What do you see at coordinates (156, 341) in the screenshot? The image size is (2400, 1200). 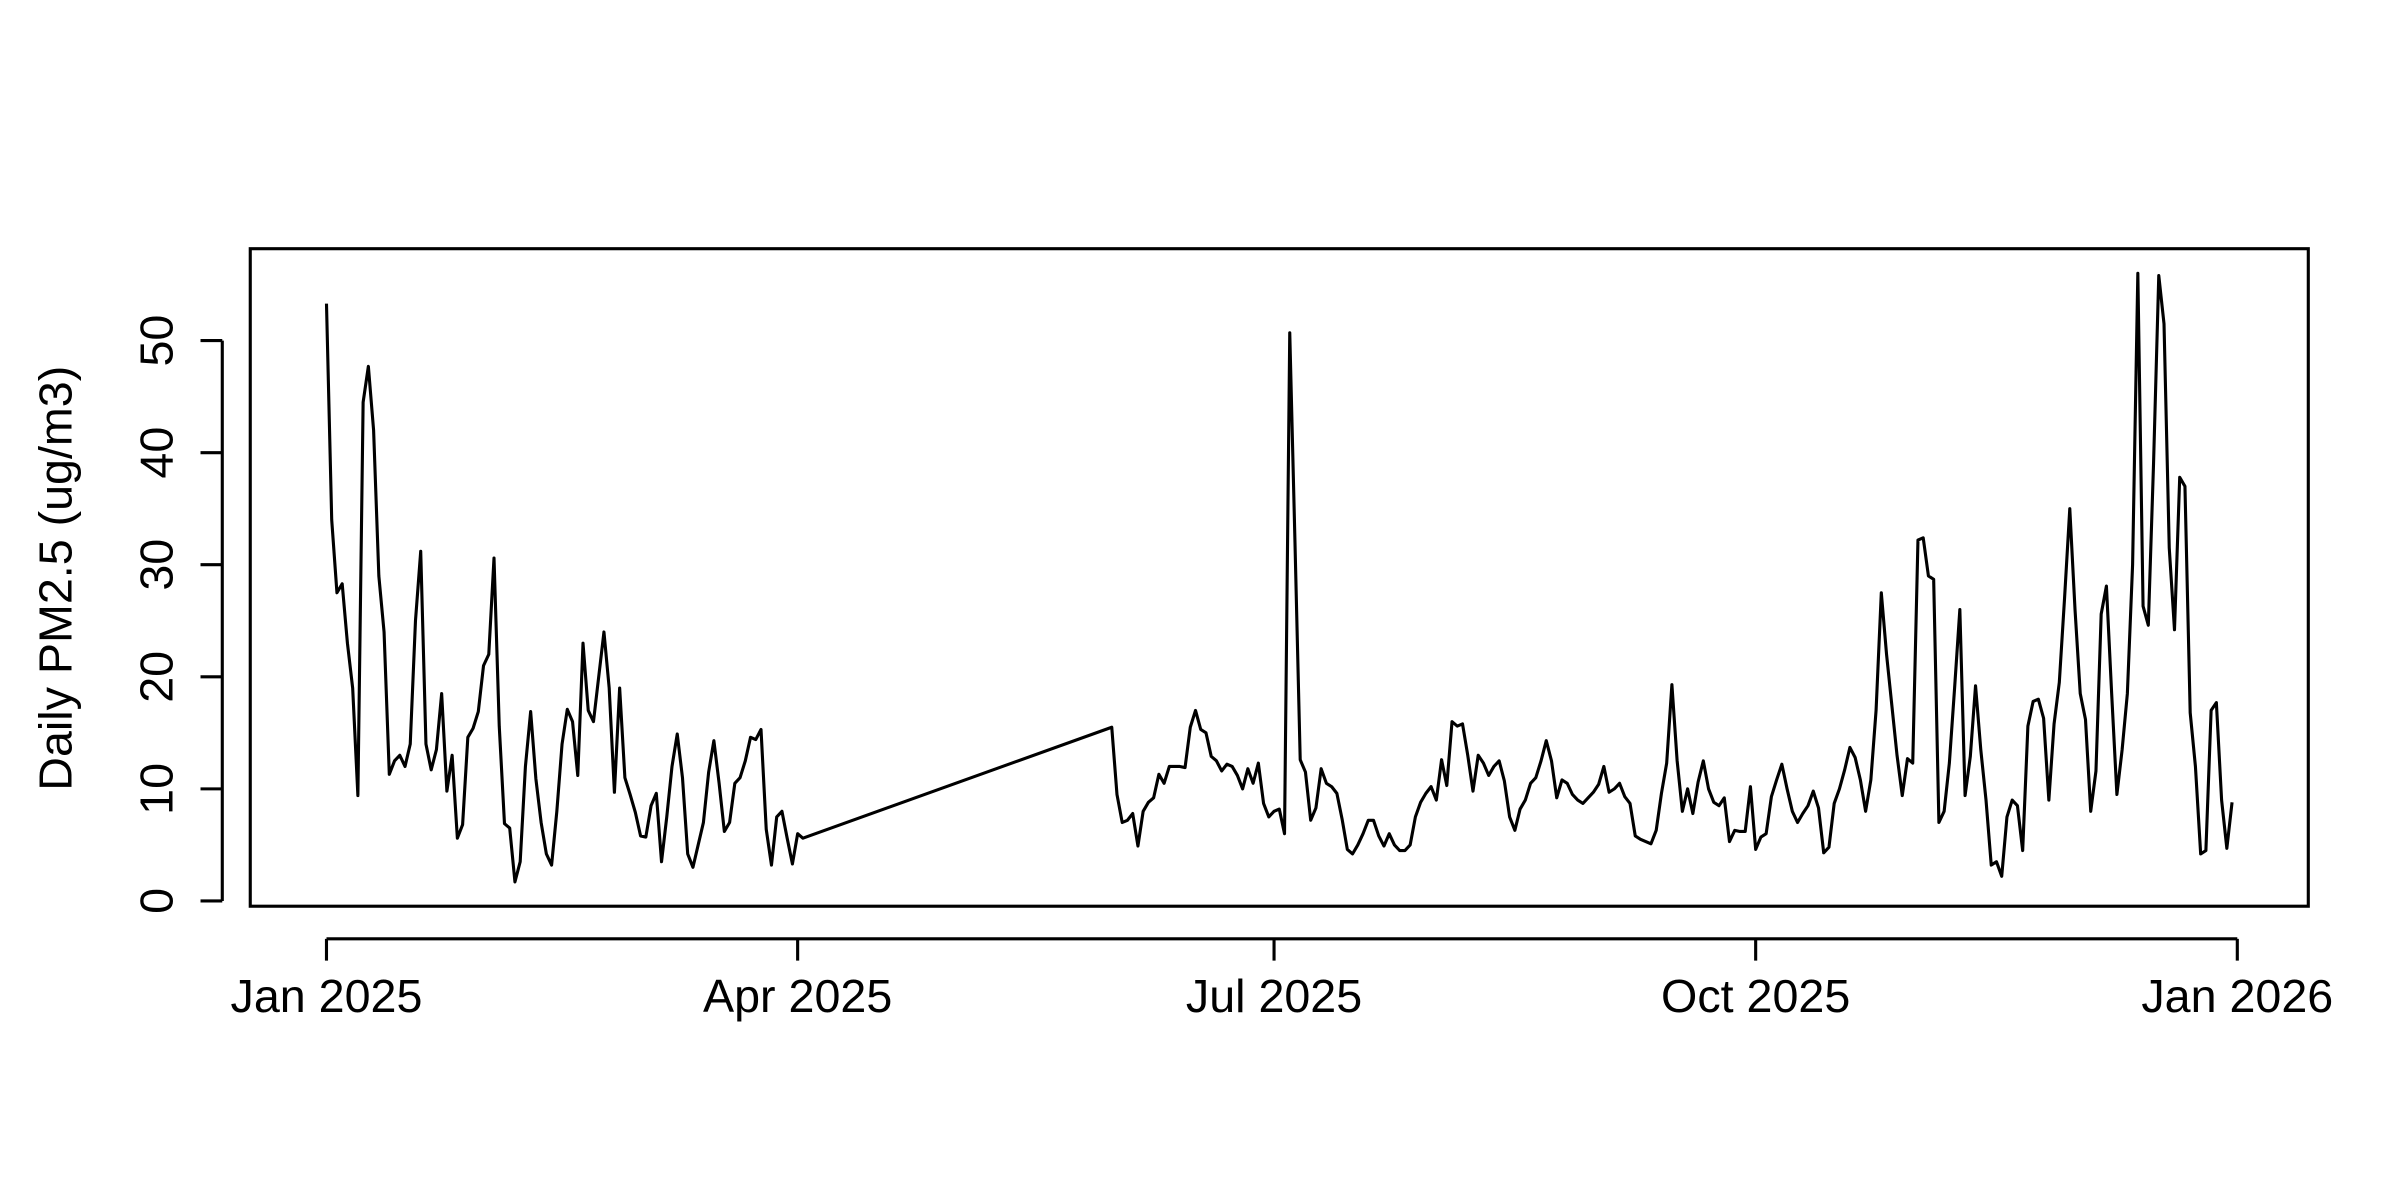 I see `y-tick-label: 50` at bounding box center [156, 341].